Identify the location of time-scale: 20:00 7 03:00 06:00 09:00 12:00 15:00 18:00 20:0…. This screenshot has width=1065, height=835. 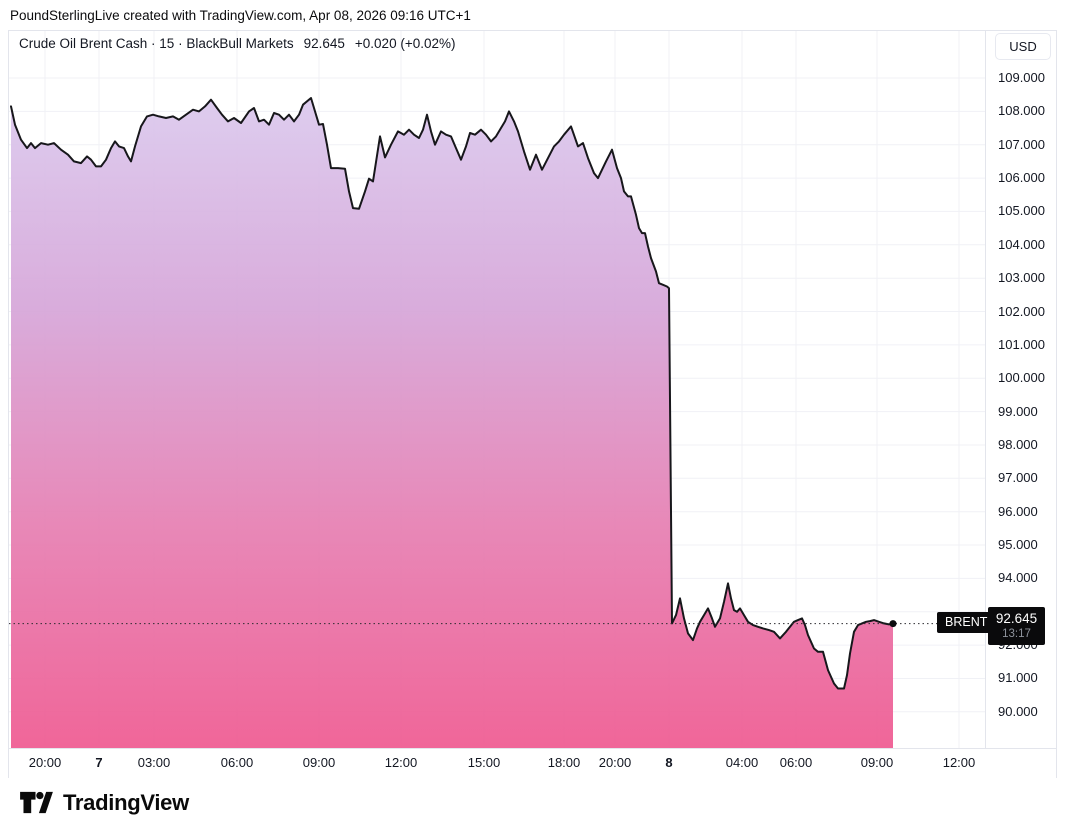
(532, 763).